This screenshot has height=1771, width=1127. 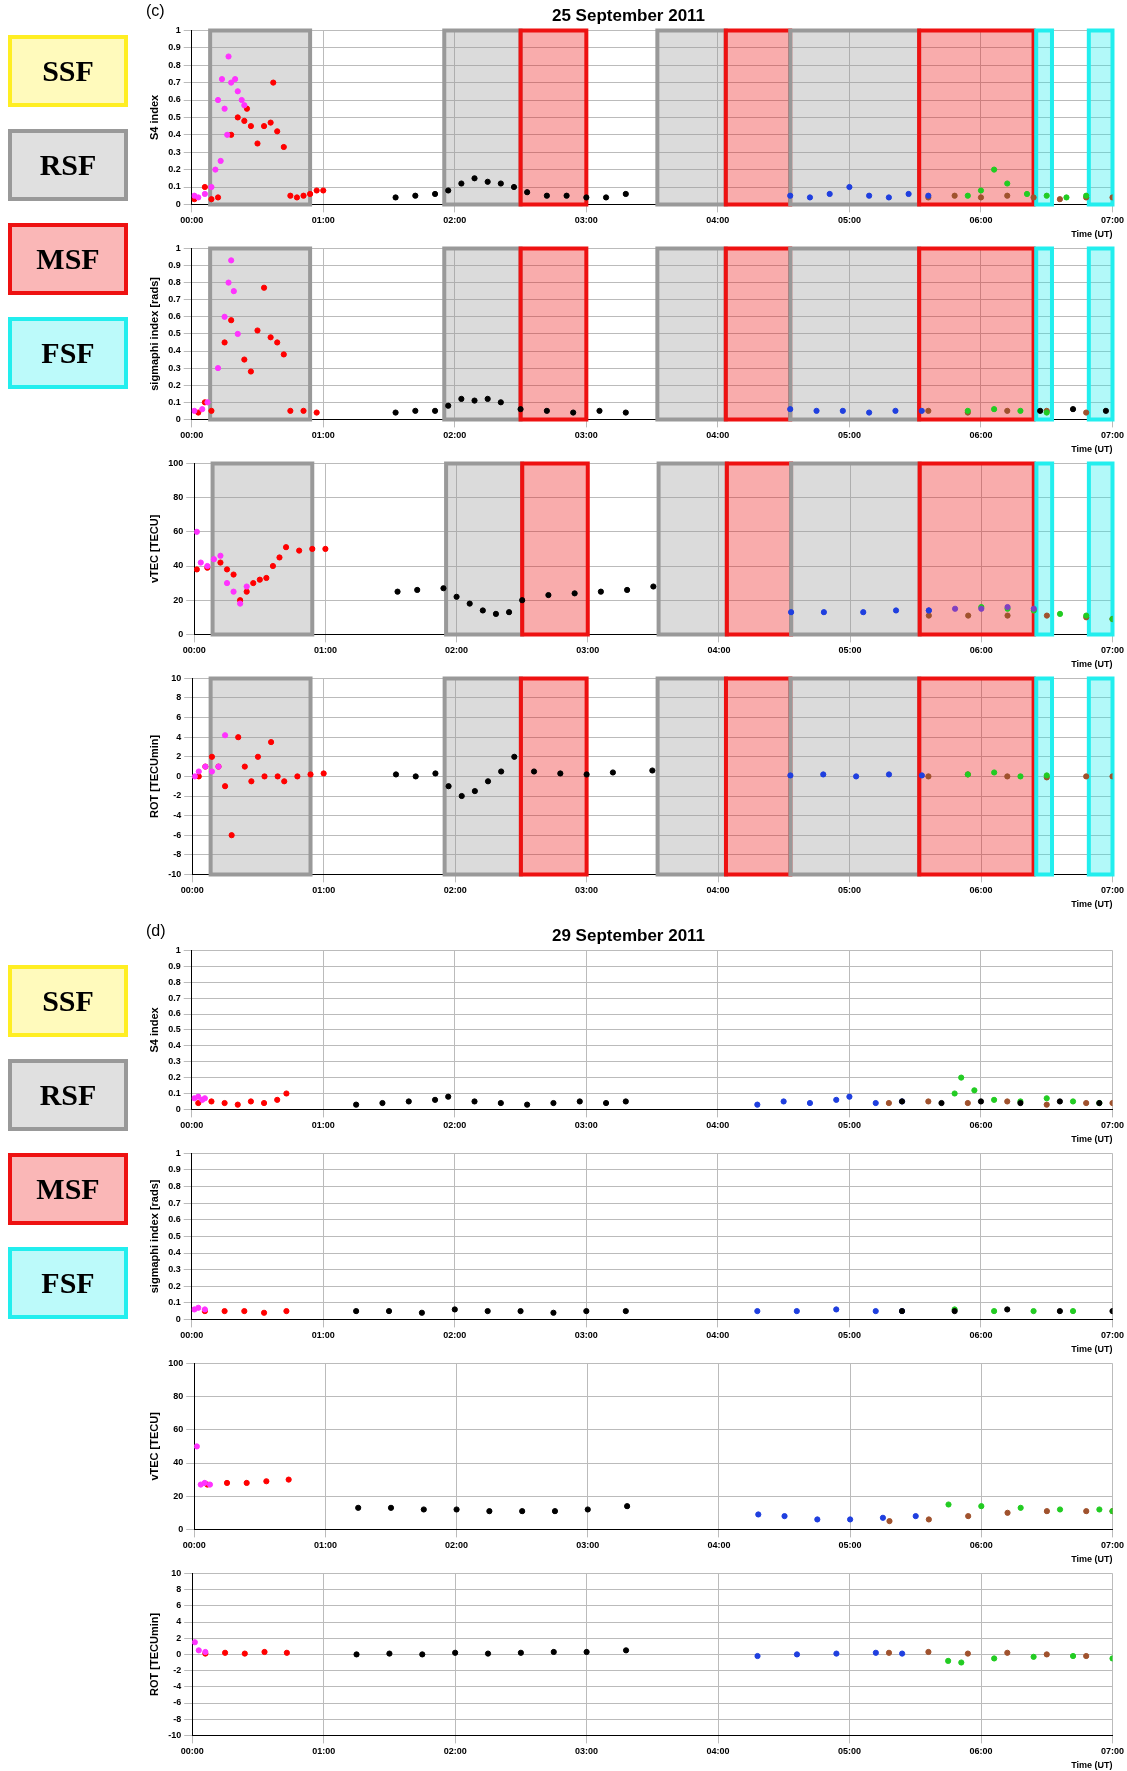 I want to click on y-tick-label: -6, so click(x=177, y=834).